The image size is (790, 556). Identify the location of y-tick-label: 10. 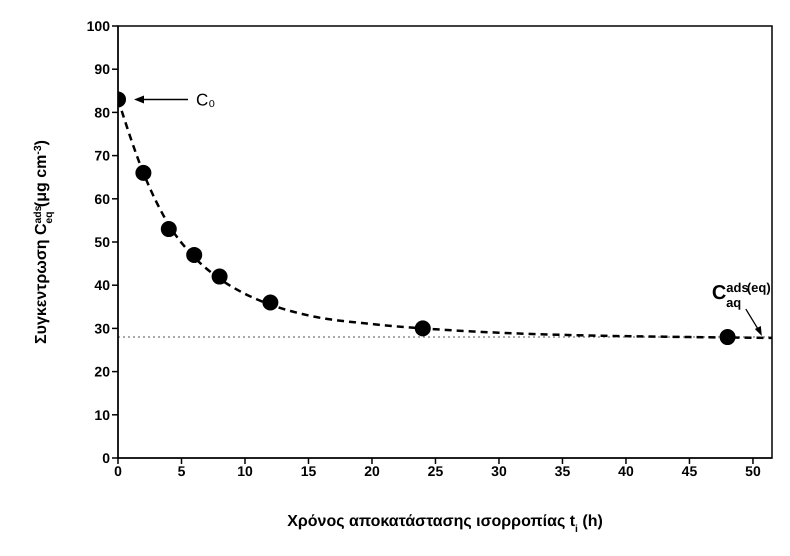
(102, 414).